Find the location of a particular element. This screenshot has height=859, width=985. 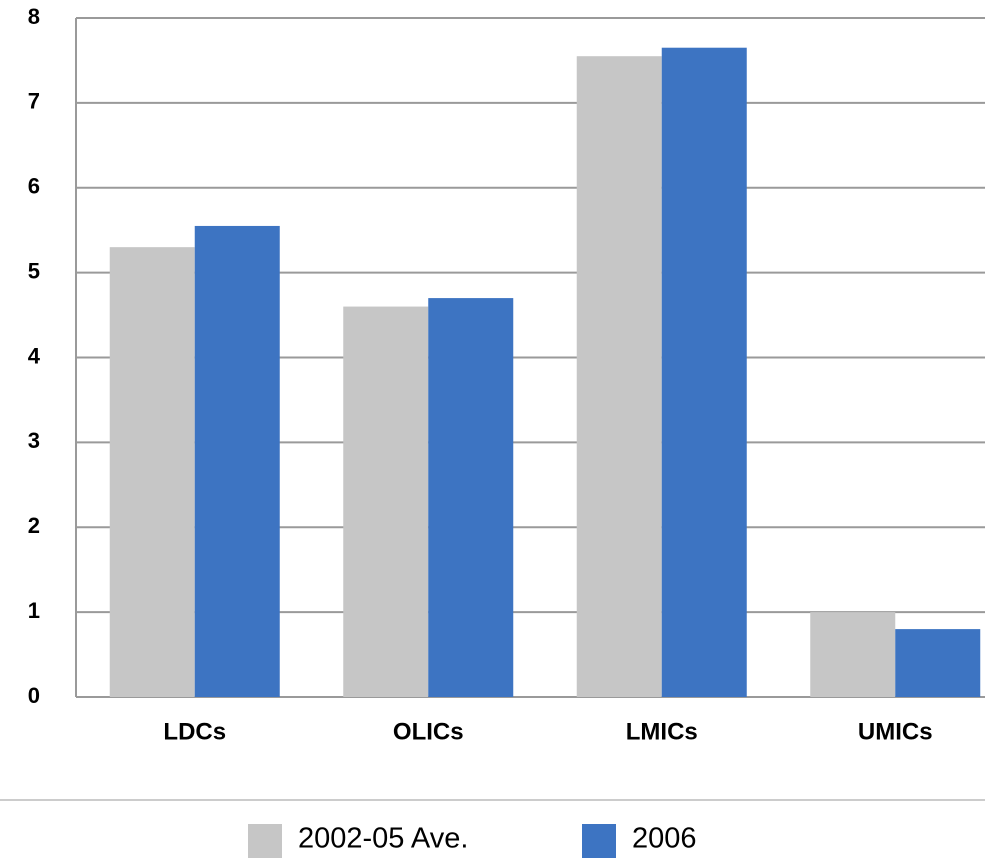

x-tick-label: OLICs is located at coordinates (428, 731).